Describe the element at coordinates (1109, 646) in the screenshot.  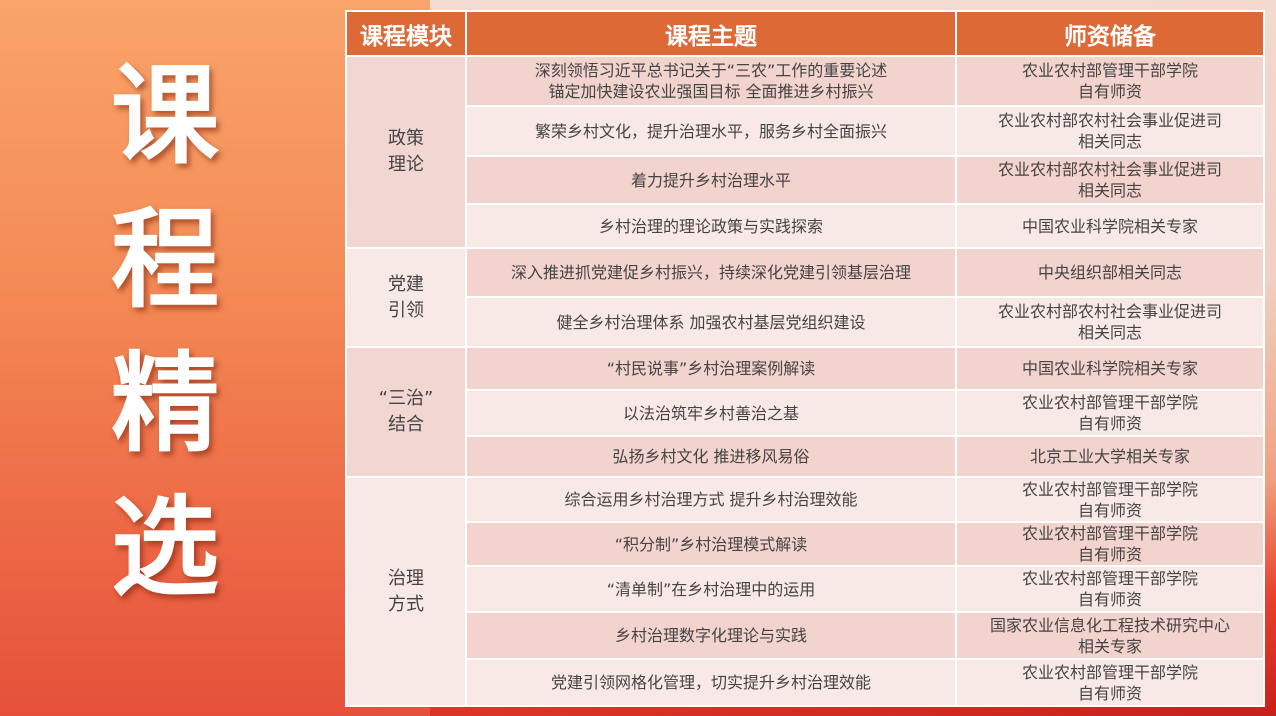
I see `faculty-text: 相关专家` at that location.